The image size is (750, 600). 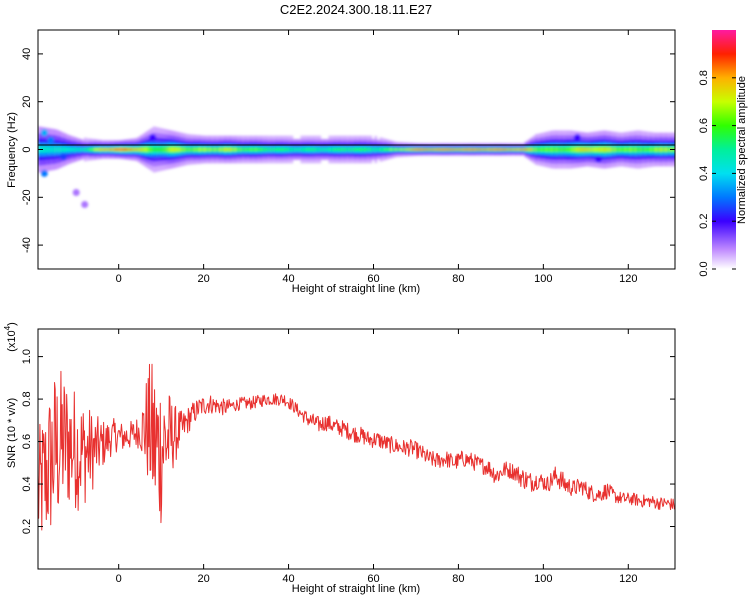 What do you see at coordinates (628, 279) in the screenshot?
I see `x-tick-label: 120` at bounding box center [628, 279].